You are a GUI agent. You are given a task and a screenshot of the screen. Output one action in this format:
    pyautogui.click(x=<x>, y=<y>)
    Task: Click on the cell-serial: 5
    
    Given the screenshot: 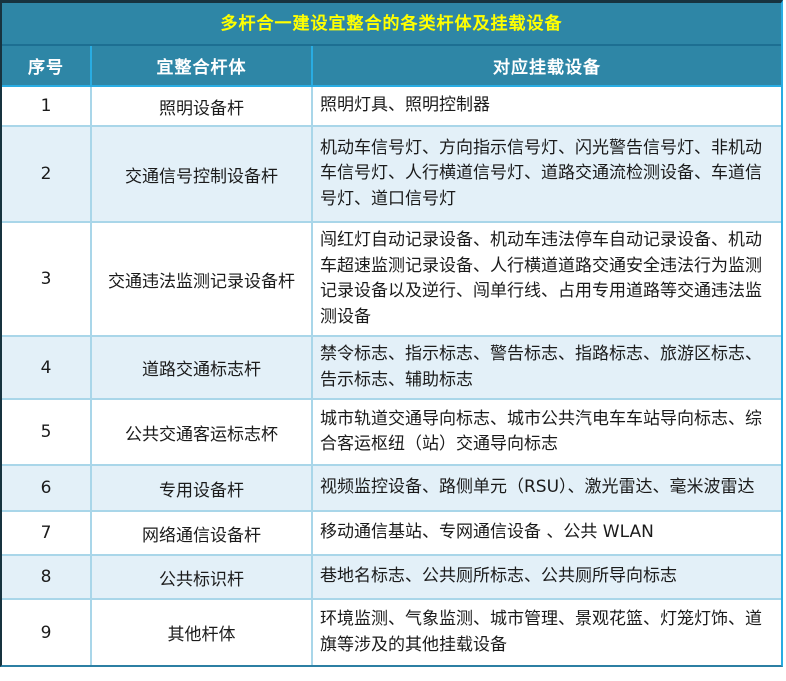 What is the action you would take?
    pyautogui.click(x=47, y=432)
    